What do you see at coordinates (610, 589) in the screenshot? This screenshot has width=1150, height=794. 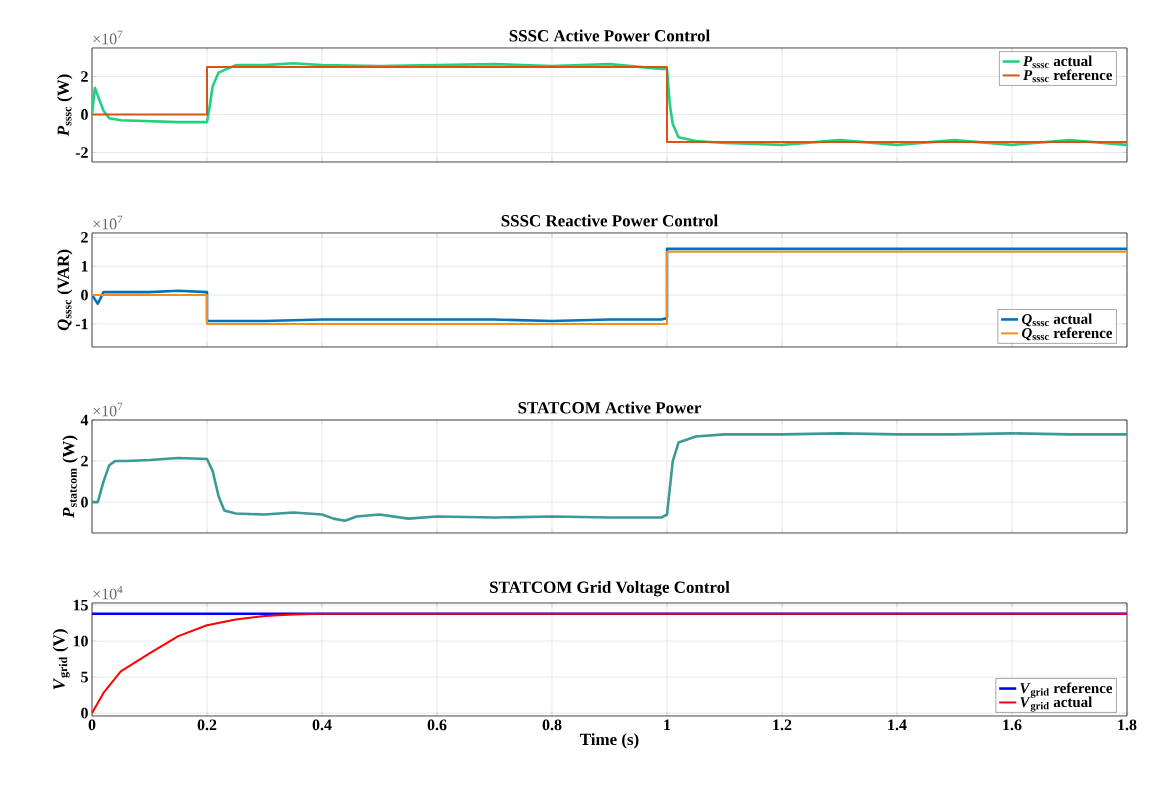 I see `chart-title: STATCOM Grid Voltage Control` at bounding box center [610, 589].